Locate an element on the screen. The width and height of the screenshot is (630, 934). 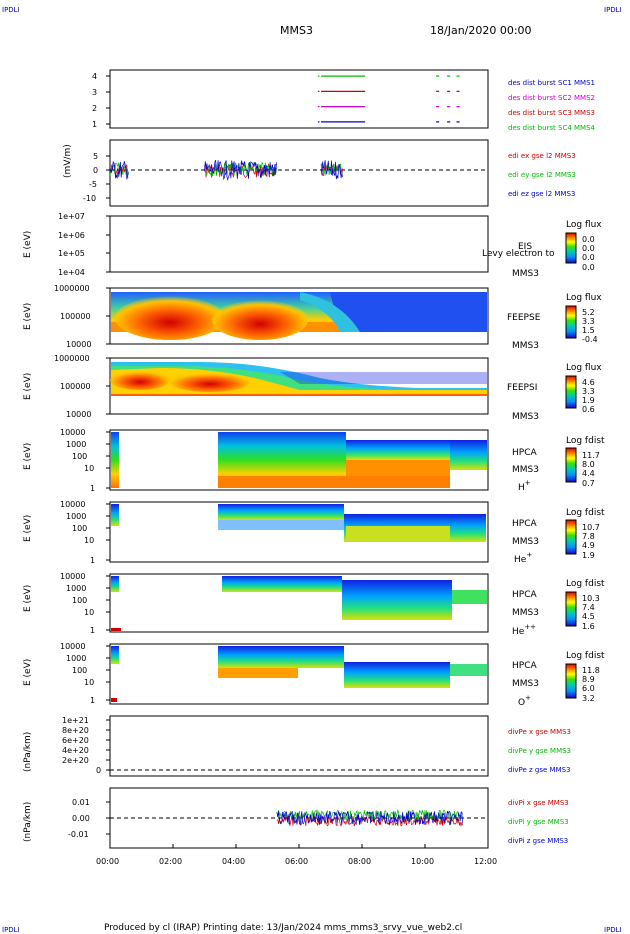
hplus-sc: MMS3 is located at coordinates (525, 470).